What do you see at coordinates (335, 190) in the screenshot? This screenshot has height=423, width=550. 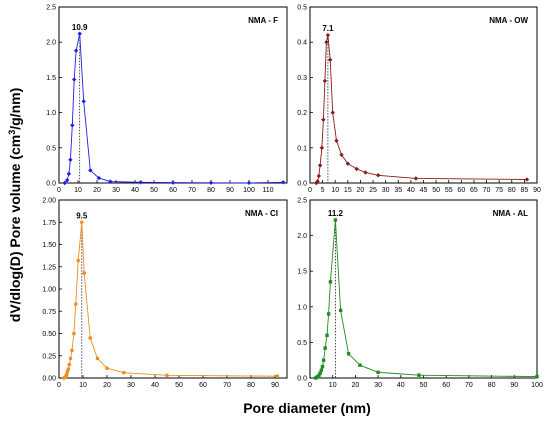 I see `x-tick-label: 10` at bounding box center [335, 190].